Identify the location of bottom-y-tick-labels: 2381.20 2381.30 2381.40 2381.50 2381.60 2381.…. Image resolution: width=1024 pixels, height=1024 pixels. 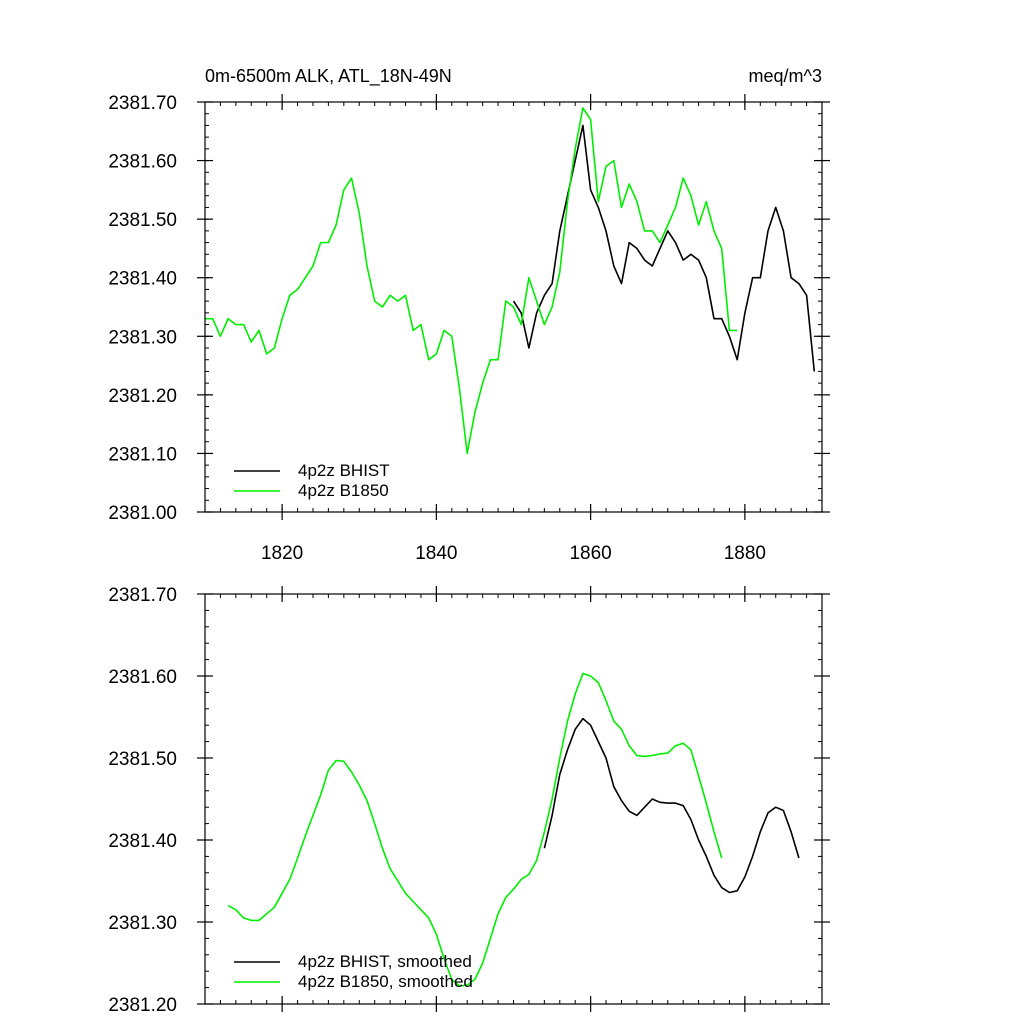
(142, 800).